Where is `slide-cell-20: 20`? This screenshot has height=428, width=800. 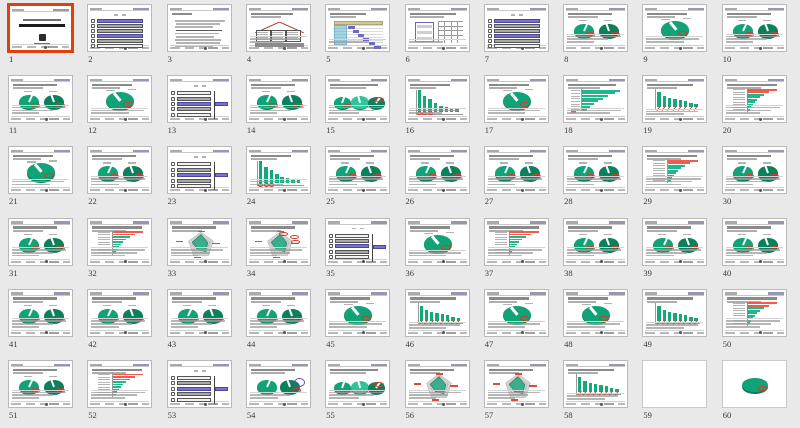 slide-cell-20: 20 is located at coordinates (754, 108).